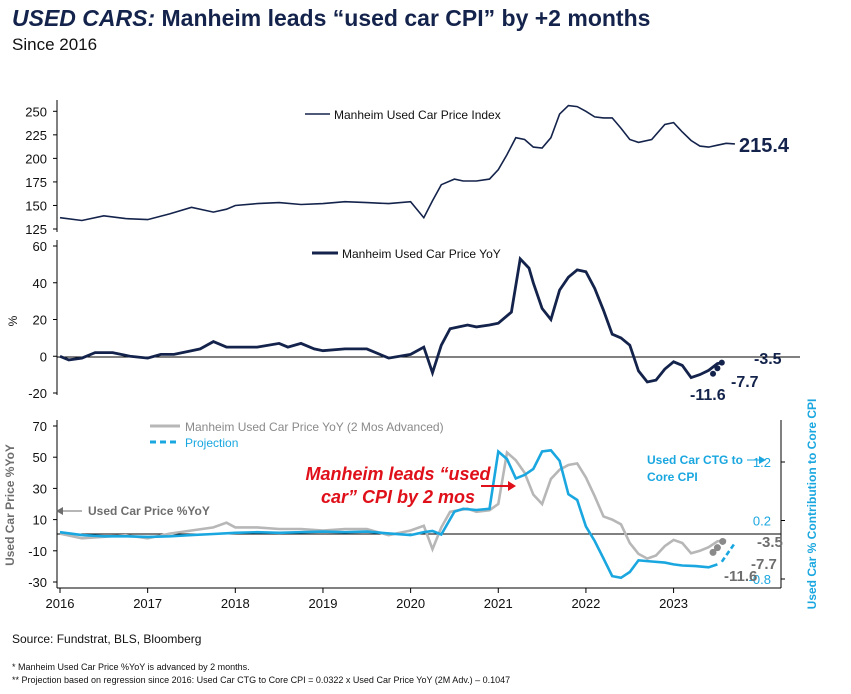 The image size is (851, 694). Describe the element at coordinates (36, 182) in the screenshot. I see `panel1-tick-label: 175` at that location.